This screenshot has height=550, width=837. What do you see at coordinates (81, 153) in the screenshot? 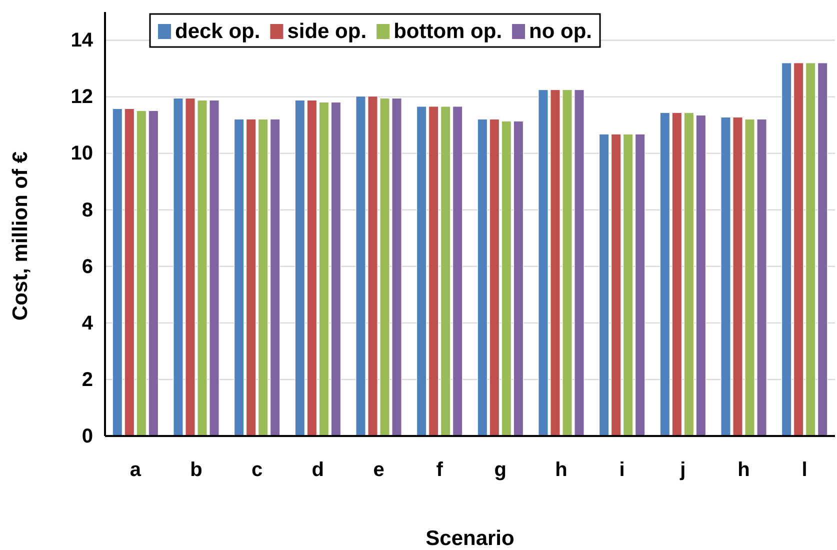
I see `y-tick-label: 10` at bounding box center [81, 153].